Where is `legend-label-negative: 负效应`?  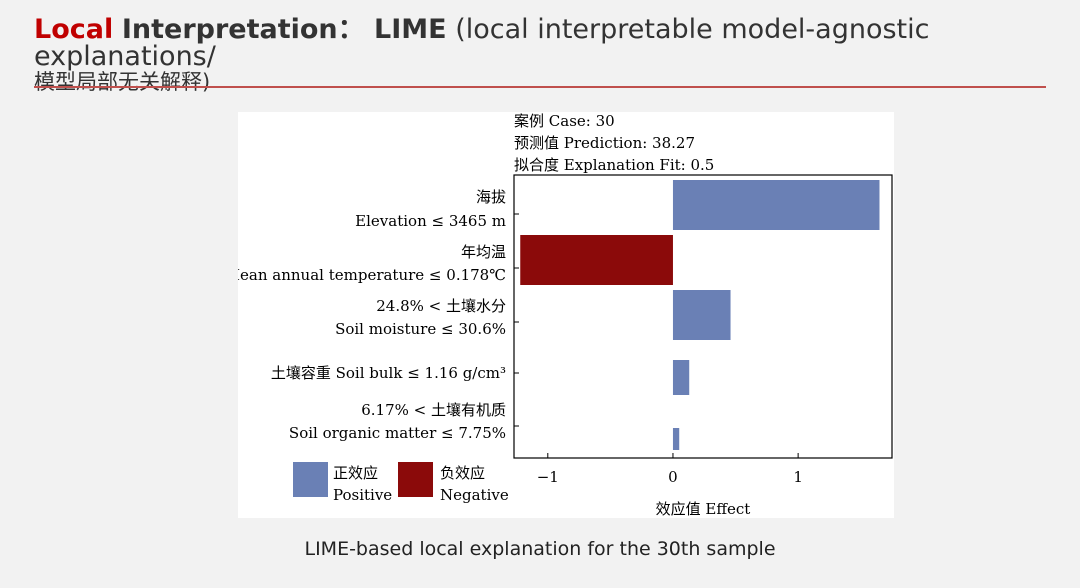 legend-label-negative: 负效应 is located at coordinates (462, 473).